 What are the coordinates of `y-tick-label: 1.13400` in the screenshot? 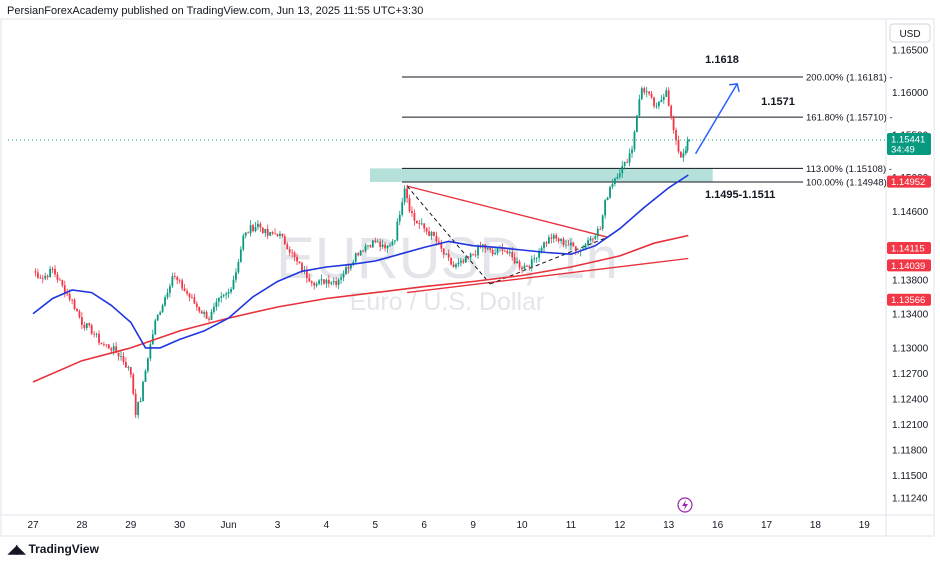 It's located at (910, 314).